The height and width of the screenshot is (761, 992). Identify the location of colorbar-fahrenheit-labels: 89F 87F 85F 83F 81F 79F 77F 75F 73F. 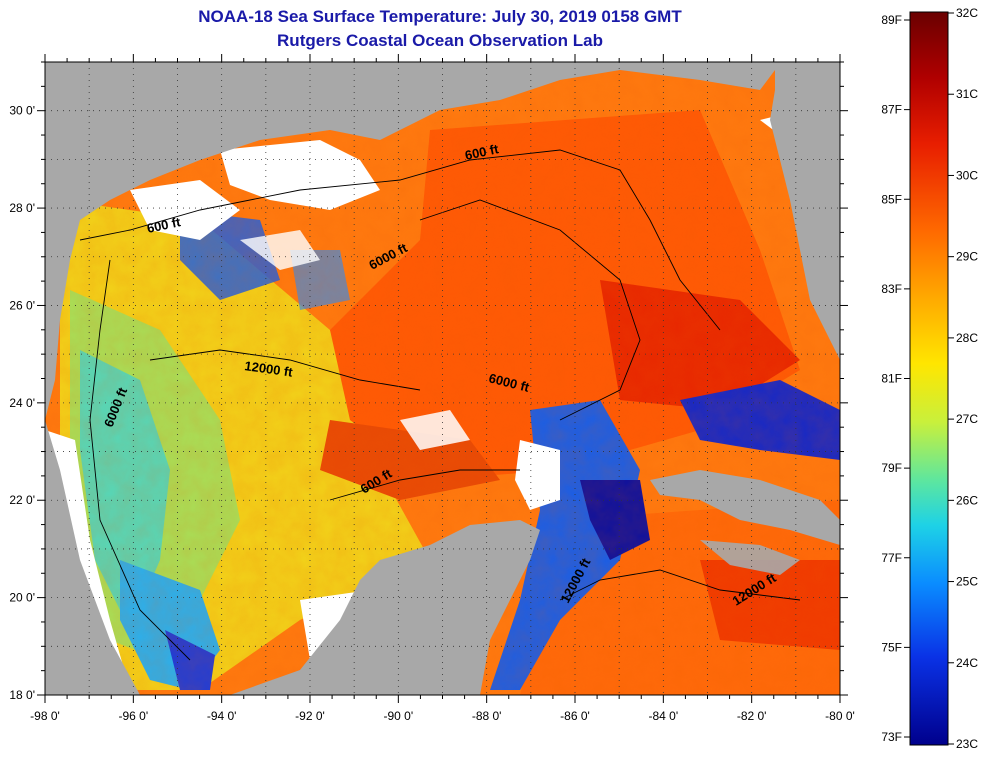
(895, 378).